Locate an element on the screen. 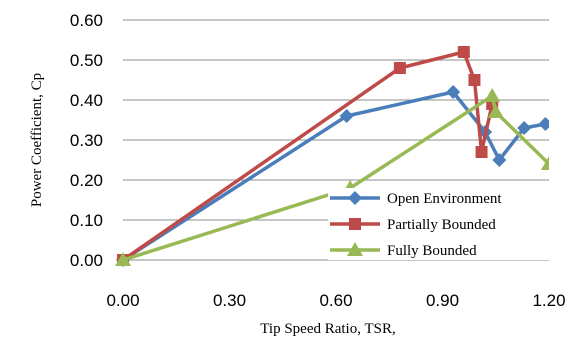 This screenshot has height=338, width=585. x-tick-labels: 0.00 0.30 0.60 0.90 1.20 is located at coordinates (335, 300).